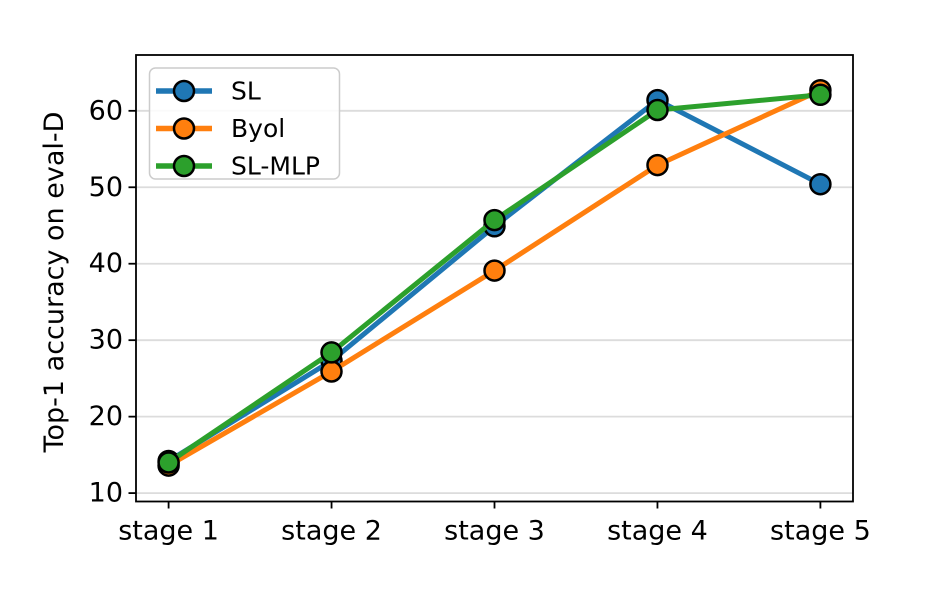  Describe the element at coordinates (657, 531) in the screenshot. I see `x-tick-label: stage 4` at that location.